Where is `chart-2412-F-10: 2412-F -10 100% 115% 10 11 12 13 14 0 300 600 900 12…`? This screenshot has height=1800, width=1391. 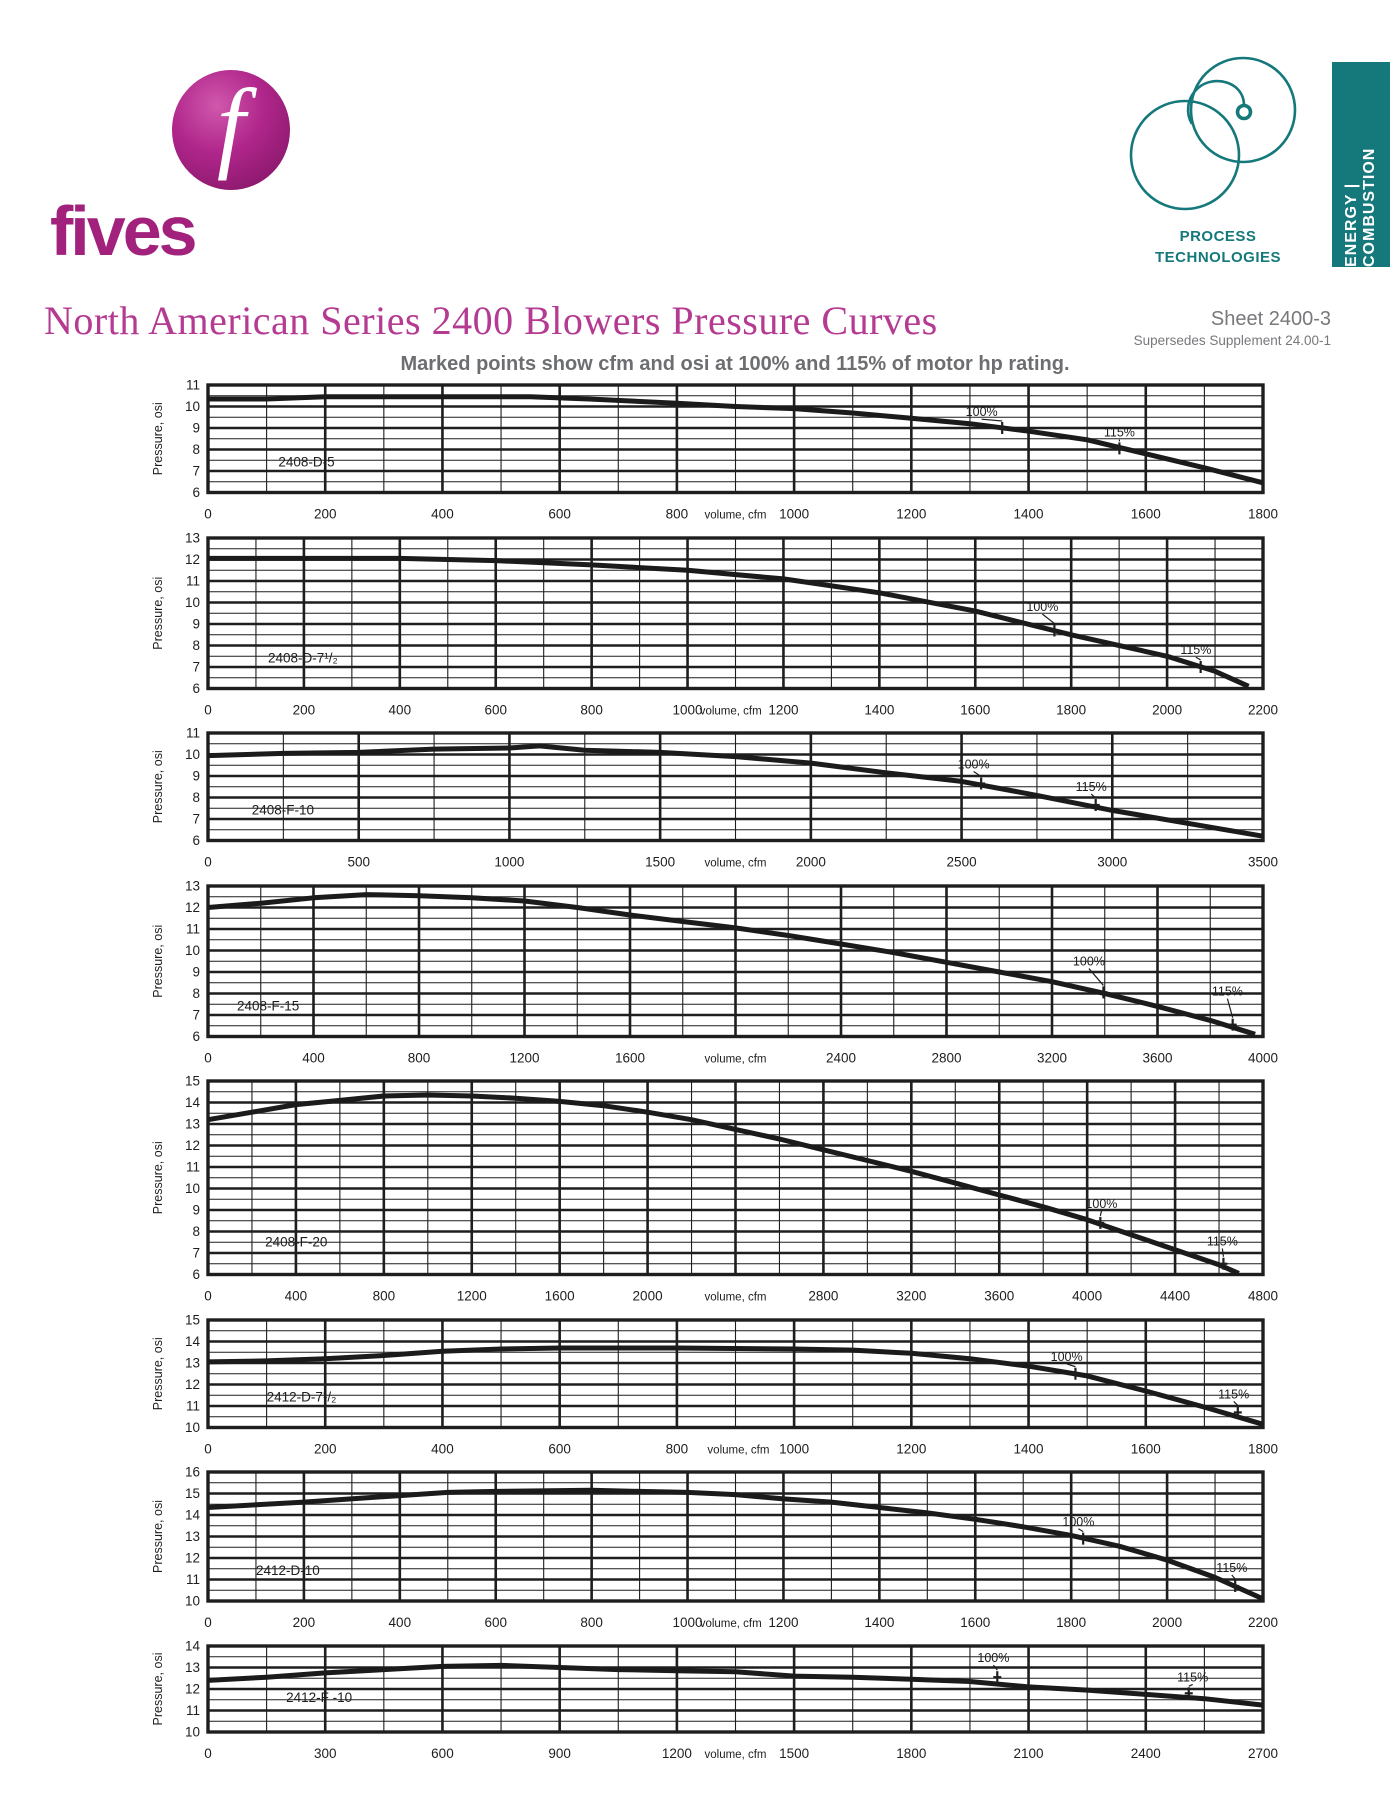
chart-2412-F-10: 2412-F -10 100% 115% 10 11 12 13 14 0 300 600 900 12… is located at coordinates (765, 1705).